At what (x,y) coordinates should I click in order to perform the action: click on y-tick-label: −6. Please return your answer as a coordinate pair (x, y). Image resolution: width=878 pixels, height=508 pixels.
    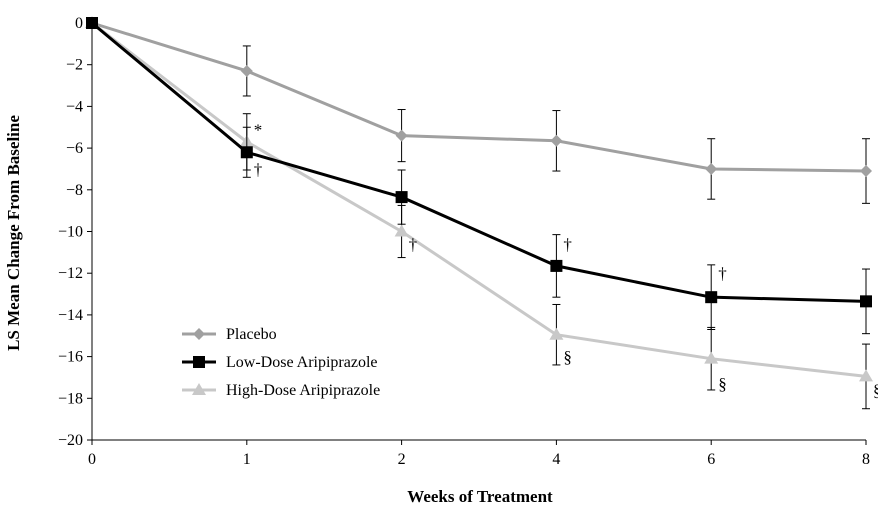
    Looking at the image, I should click on (74, 148).